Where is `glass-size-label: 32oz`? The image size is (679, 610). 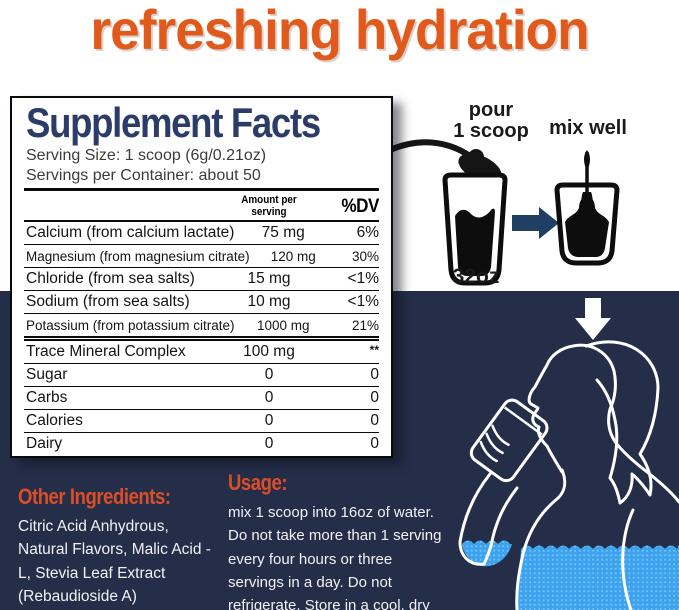 glass-size-label: 32oz is located at coordinates (476, 276).